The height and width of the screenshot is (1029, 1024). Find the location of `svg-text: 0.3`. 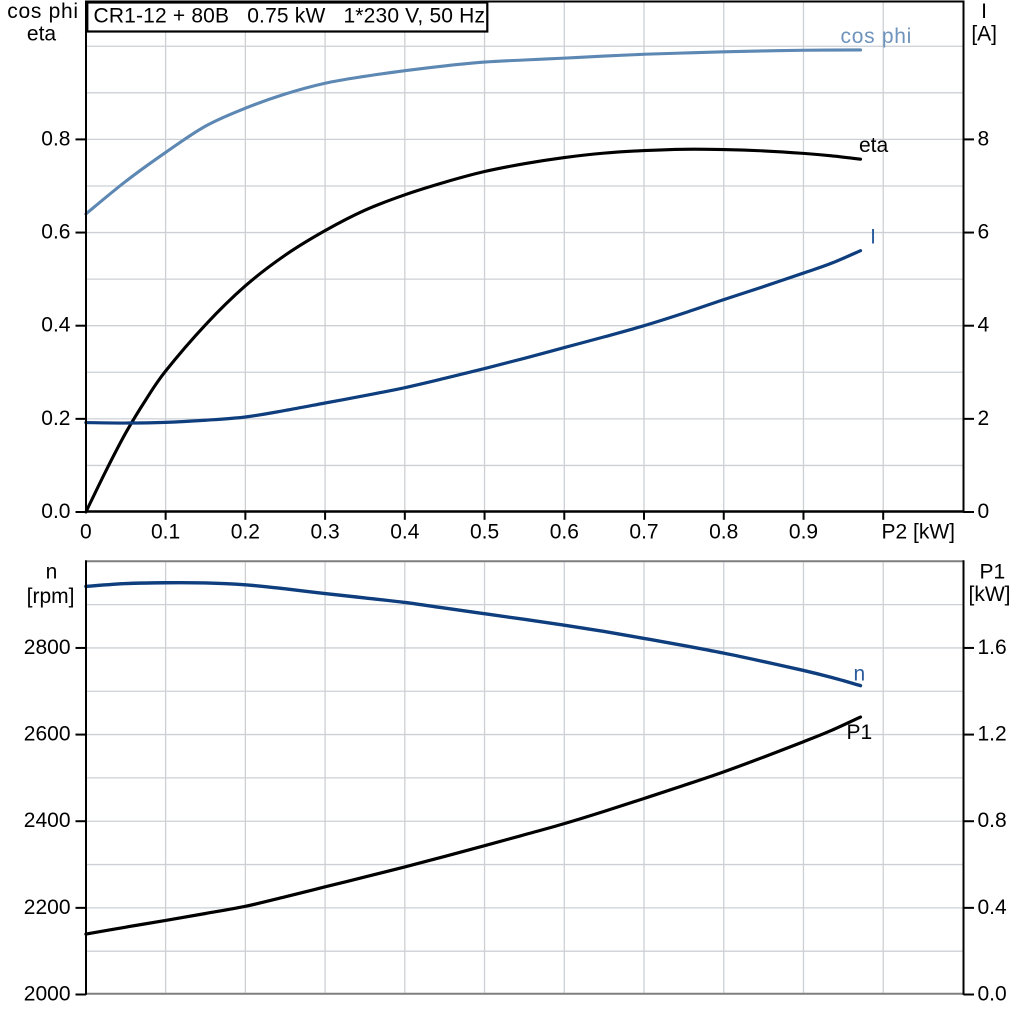

svg-text: 0.3 is located at coordinates (324, 531).